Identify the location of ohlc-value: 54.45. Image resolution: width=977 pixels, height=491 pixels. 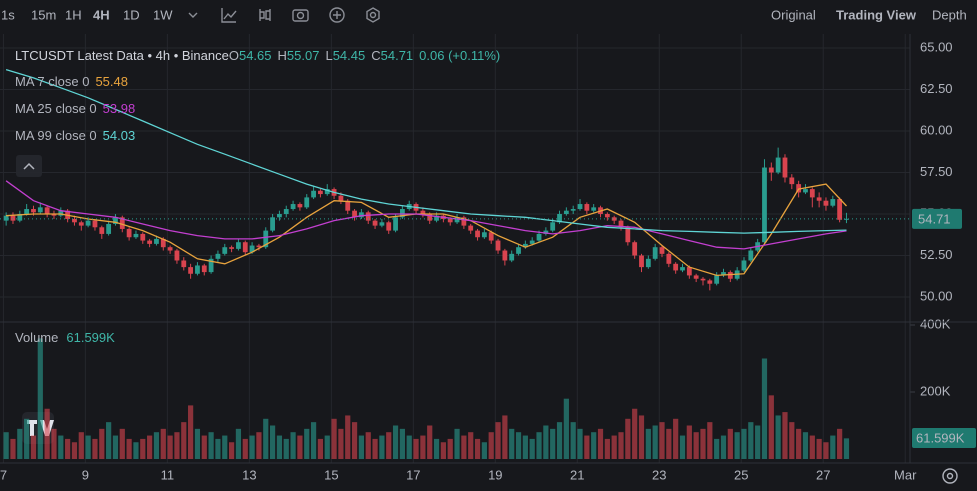
(349, 55).